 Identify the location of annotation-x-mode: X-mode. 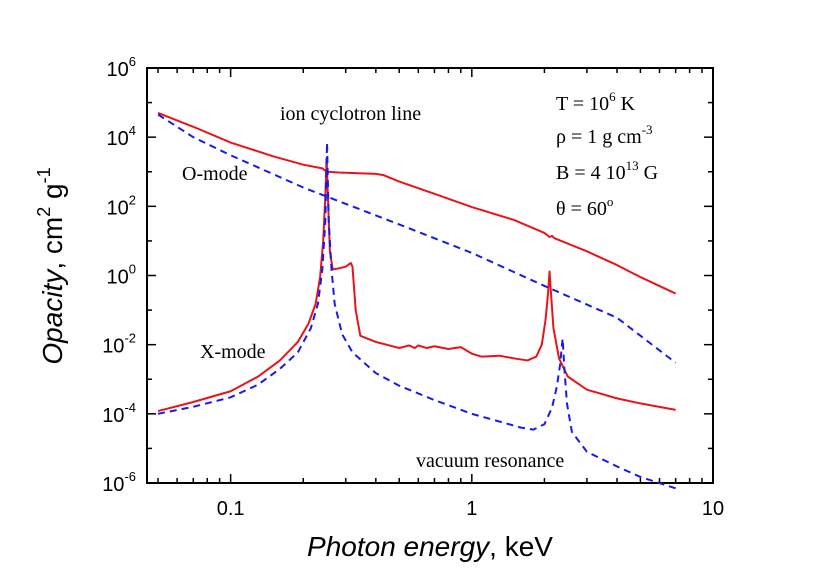
(233, 352).